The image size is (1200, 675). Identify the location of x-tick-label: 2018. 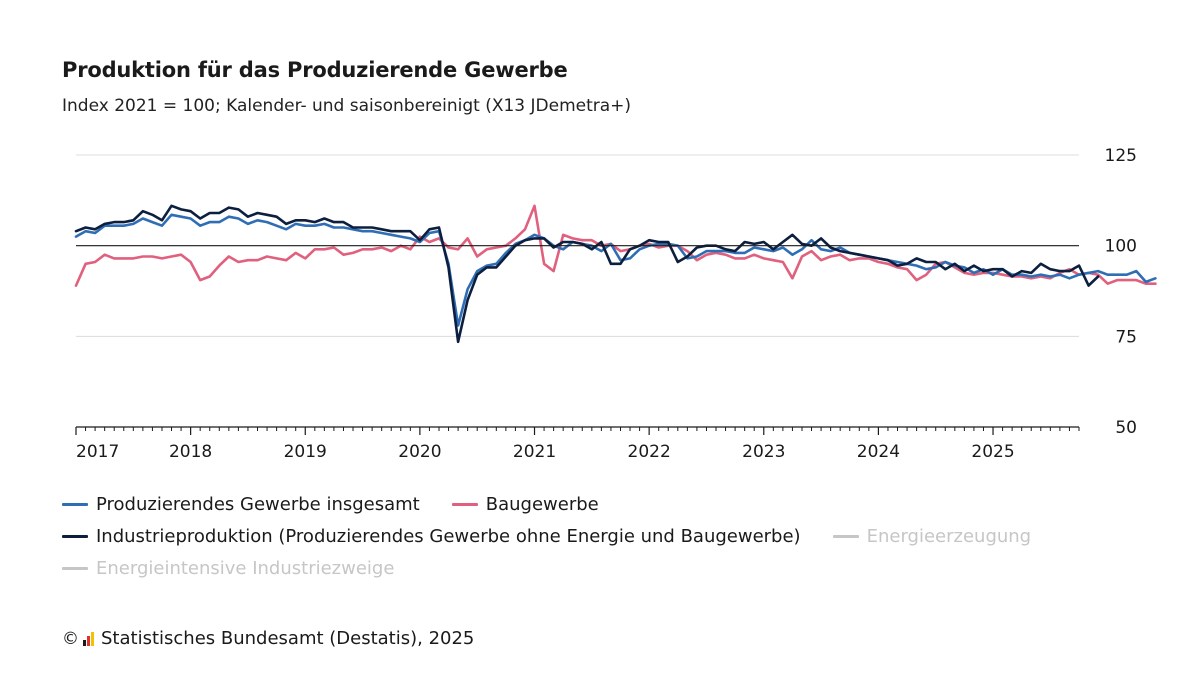
(190, 452).